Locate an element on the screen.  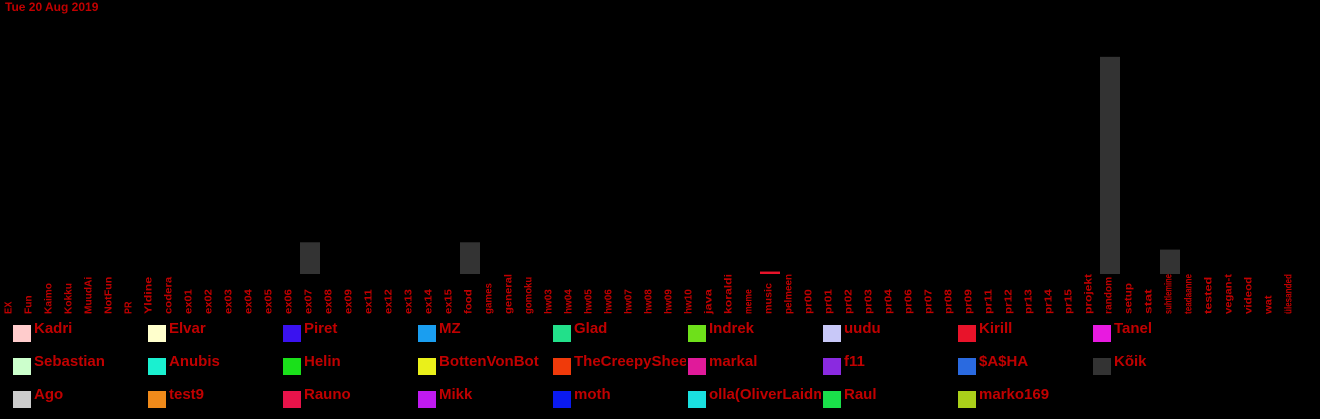
legend-label: Mikk is located at coordinates (456, 394).